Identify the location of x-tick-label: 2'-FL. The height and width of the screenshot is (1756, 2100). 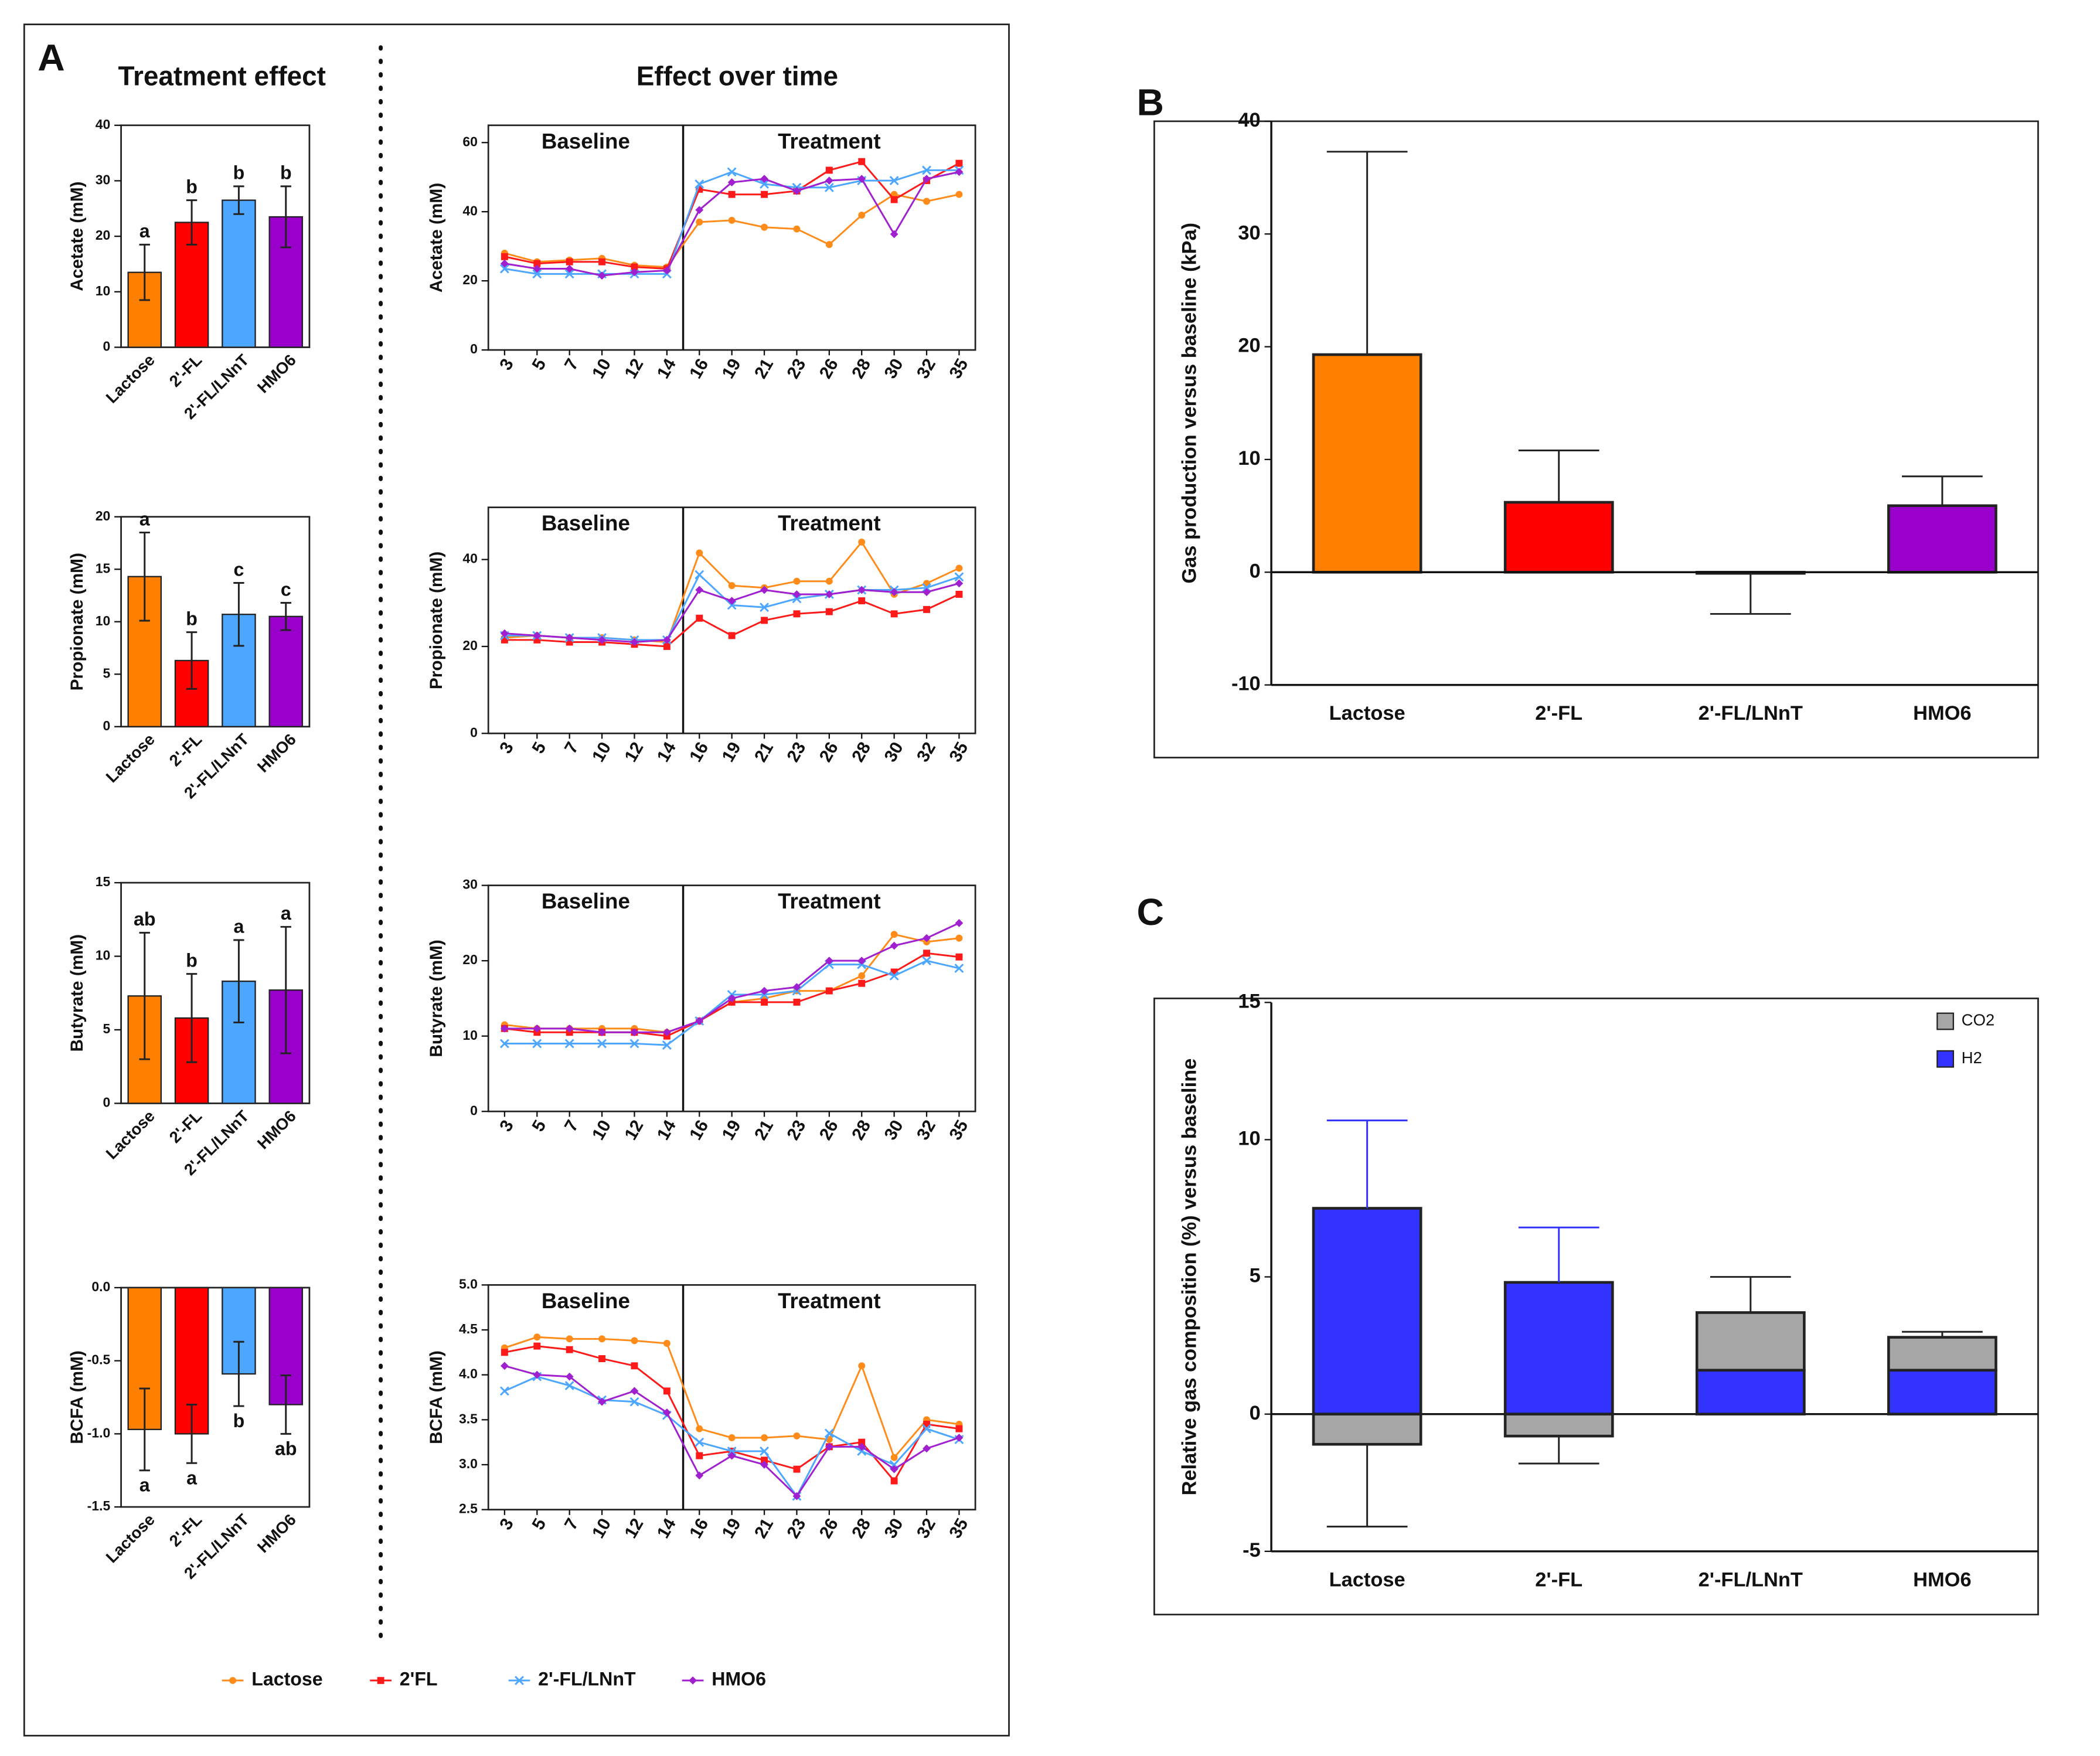
(1559, 713).